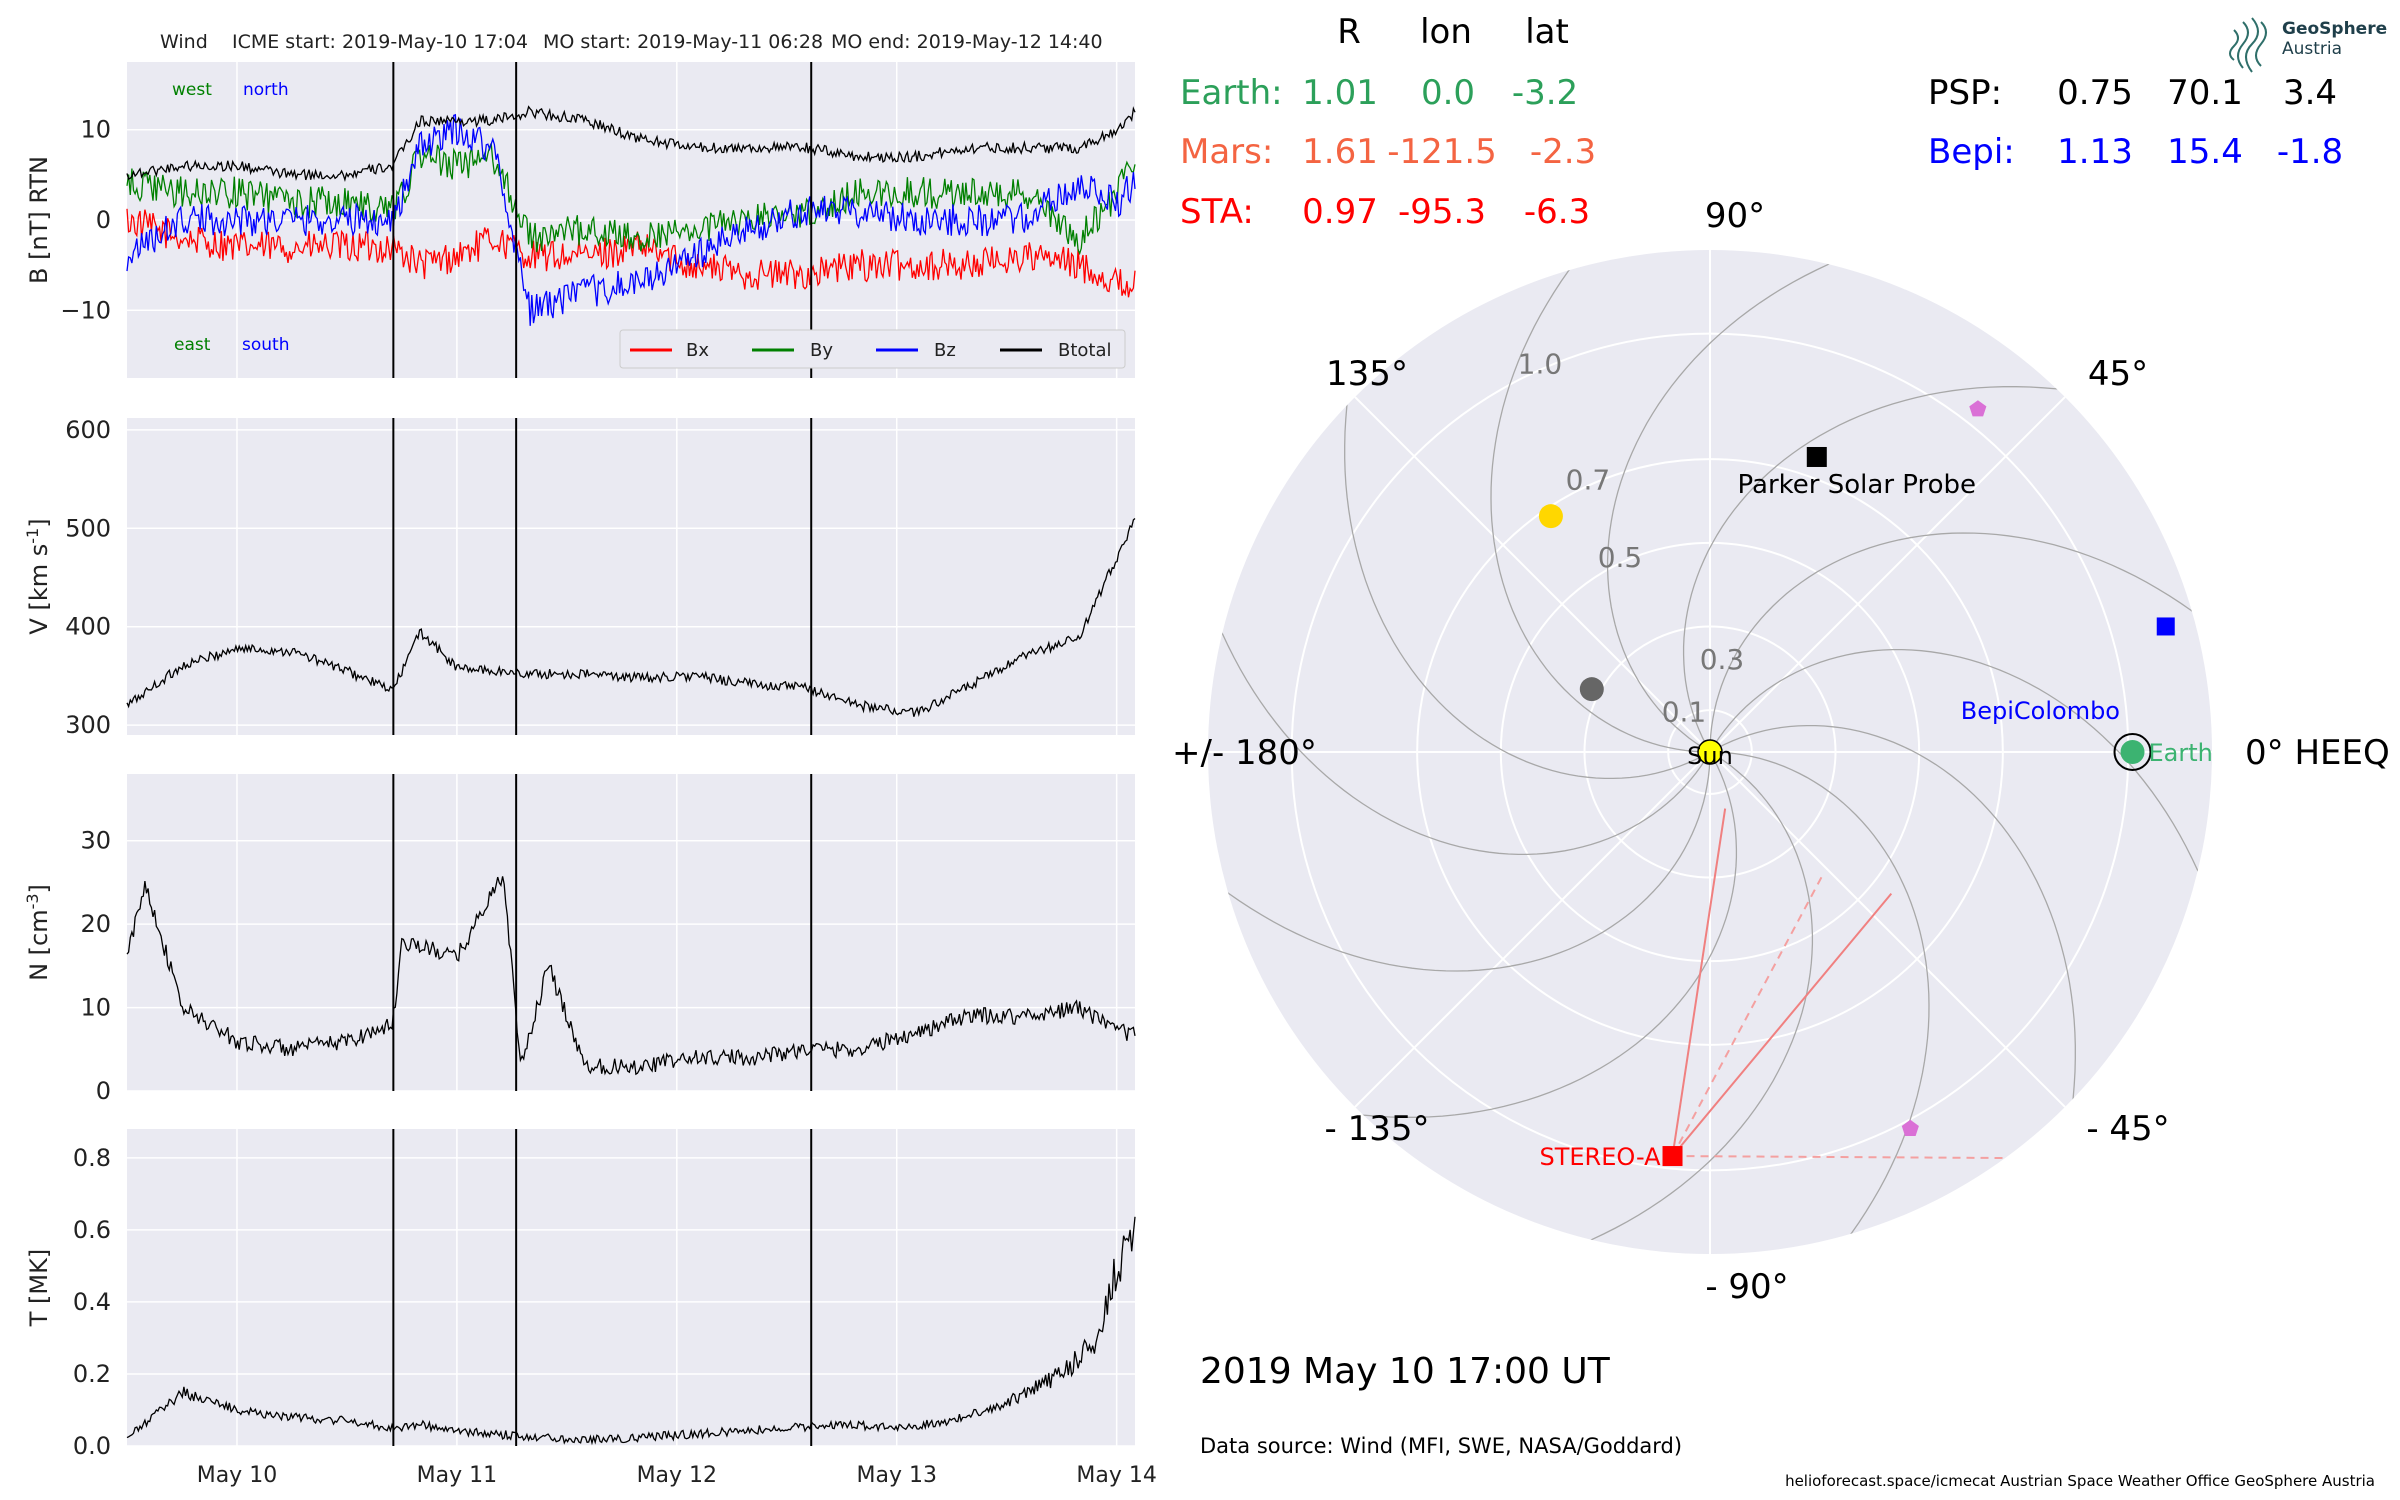 This screenshot has width=2400, height=1500. What do you see at coordinates (1442, 212) in the screenshot?
I see `row-lon: -95.3` at bounding box center [1442, 212].